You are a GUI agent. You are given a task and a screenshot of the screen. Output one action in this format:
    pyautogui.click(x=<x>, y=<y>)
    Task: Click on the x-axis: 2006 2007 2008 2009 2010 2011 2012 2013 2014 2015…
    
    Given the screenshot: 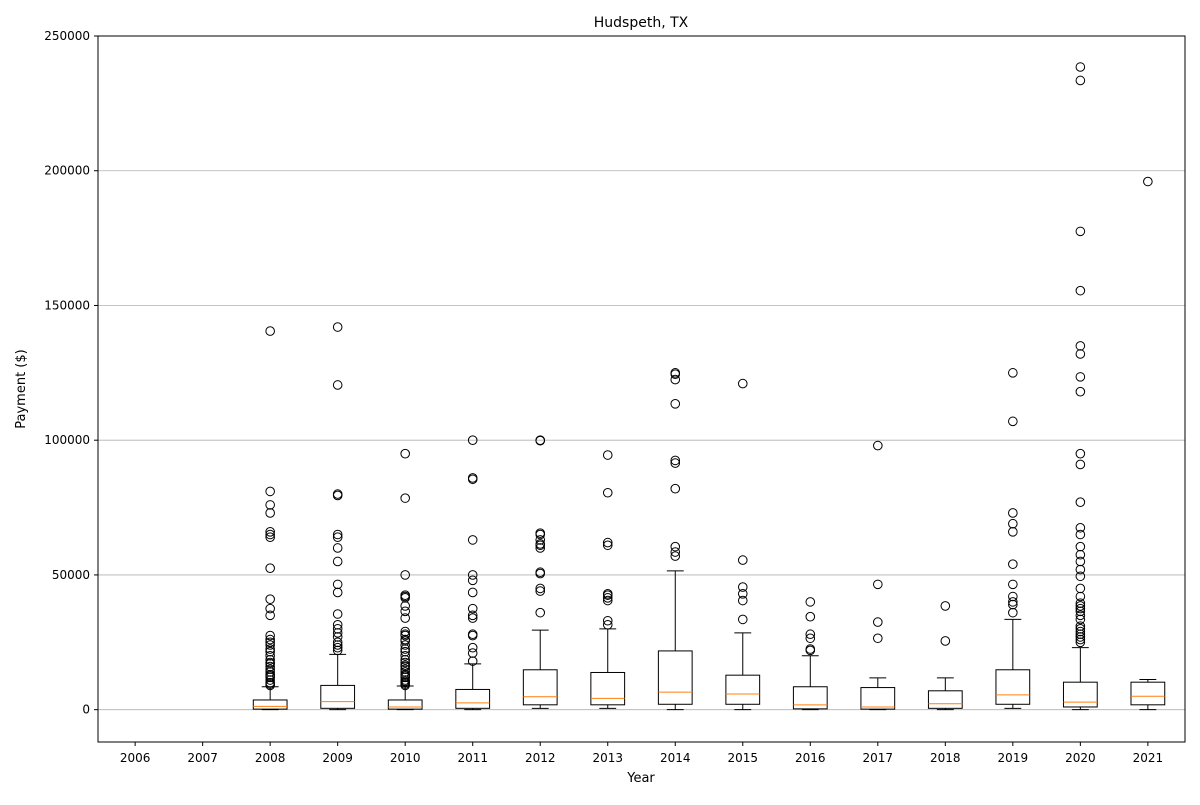 What is the action you would take?
    pyautogui.click(x=641, y=753)
    